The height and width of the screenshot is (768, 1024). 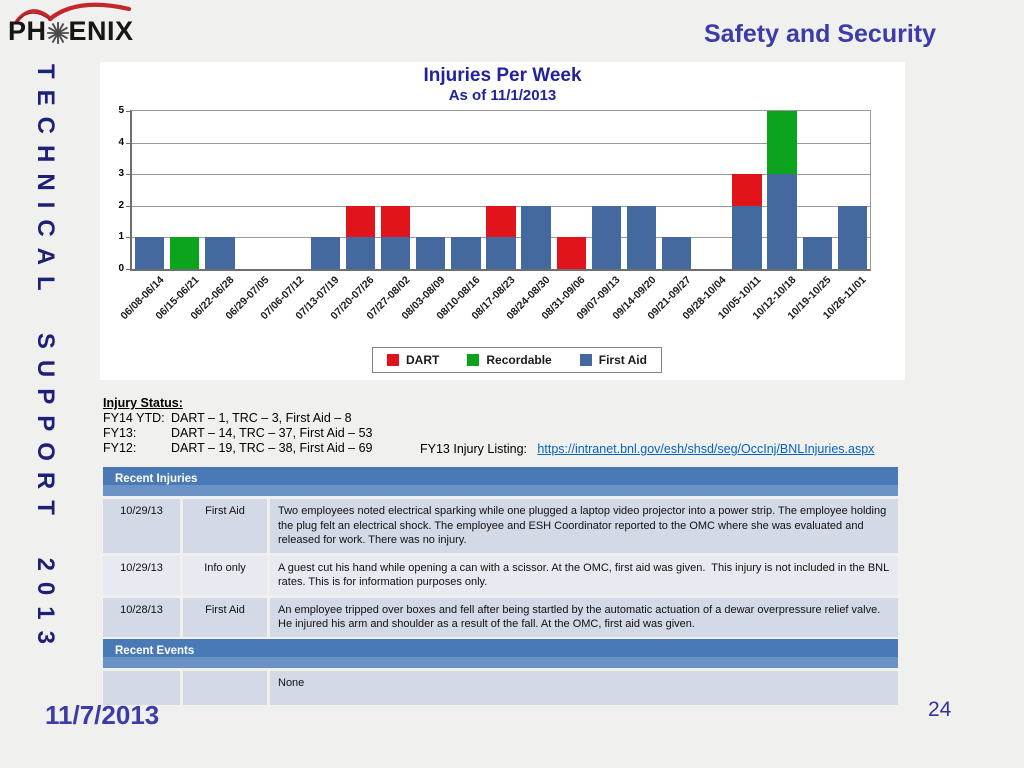 What do you see at coordinates (622, 360) in the screenshot?
I see `legend-label: First Aid` at bounding box center [622, 360].